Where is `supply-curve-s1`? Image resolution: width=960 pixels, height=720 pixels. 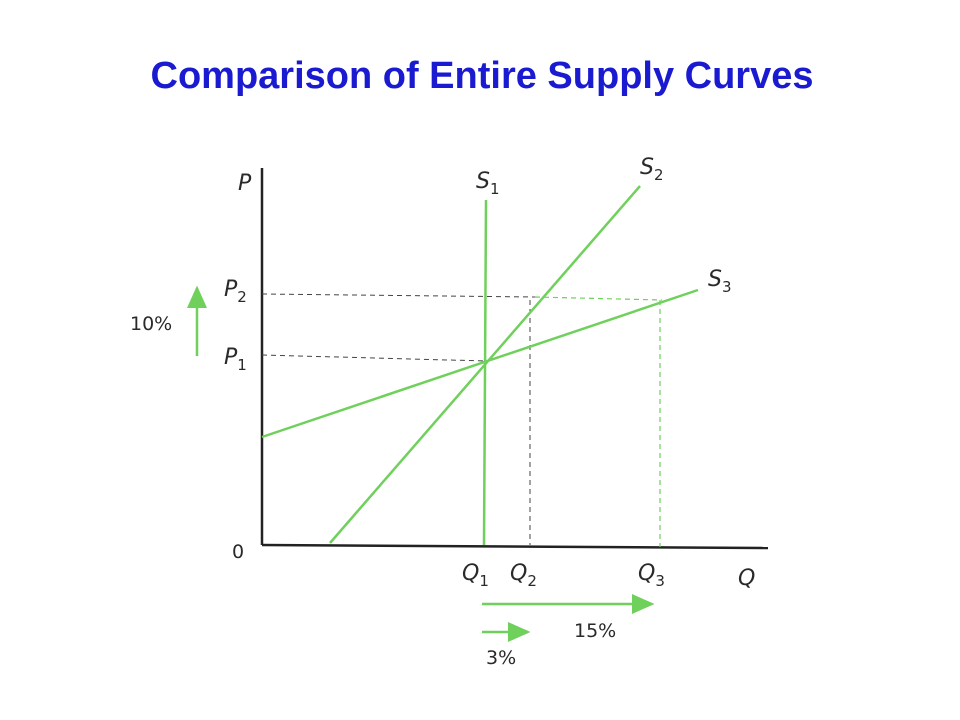 supply-curve-s1 is located at coordinates (485, 372).